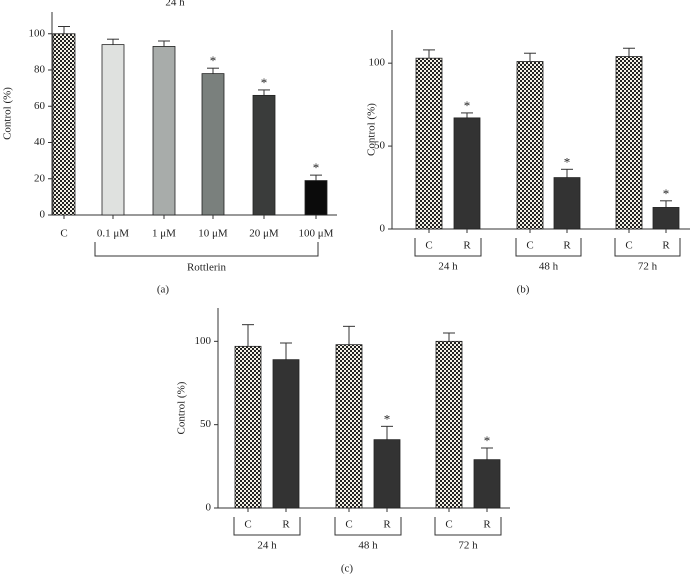 The width and height of the screenshot is (698, 576). Describe the element at coordinates (206, 249) in the screenshot. I see `bracket` at that location.